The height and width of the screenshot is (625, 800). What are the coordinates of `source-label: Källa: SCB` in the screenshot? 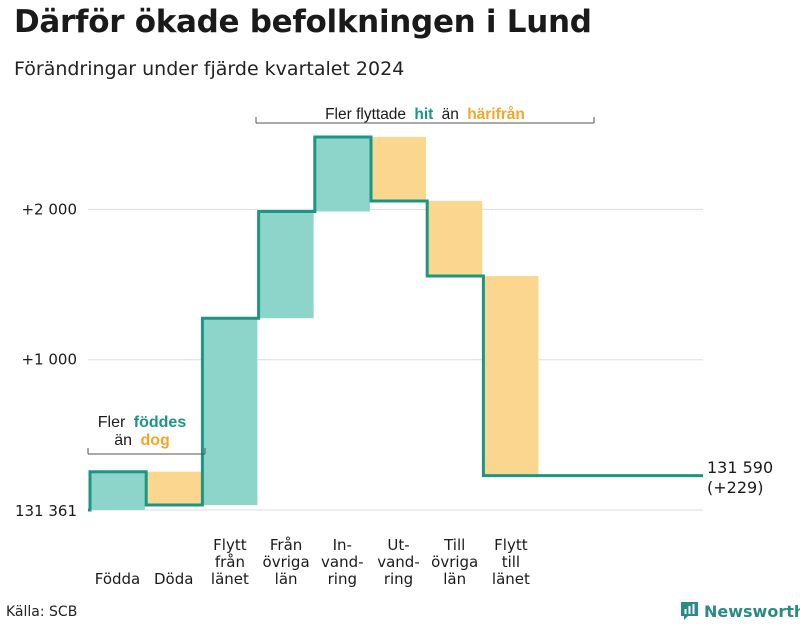 It's located at (42, 612).